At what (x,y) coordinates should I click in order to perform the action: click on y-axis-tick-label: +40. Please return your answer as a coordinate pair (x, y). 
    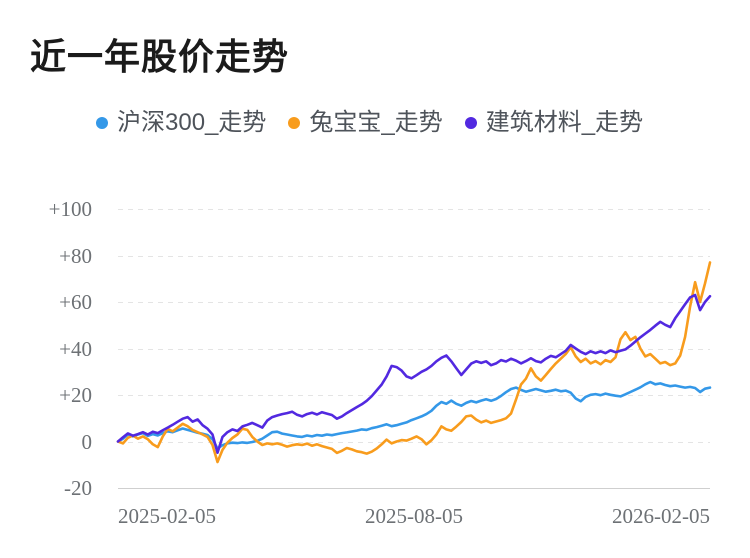
    Looking at the image, I should click on (75, 348).